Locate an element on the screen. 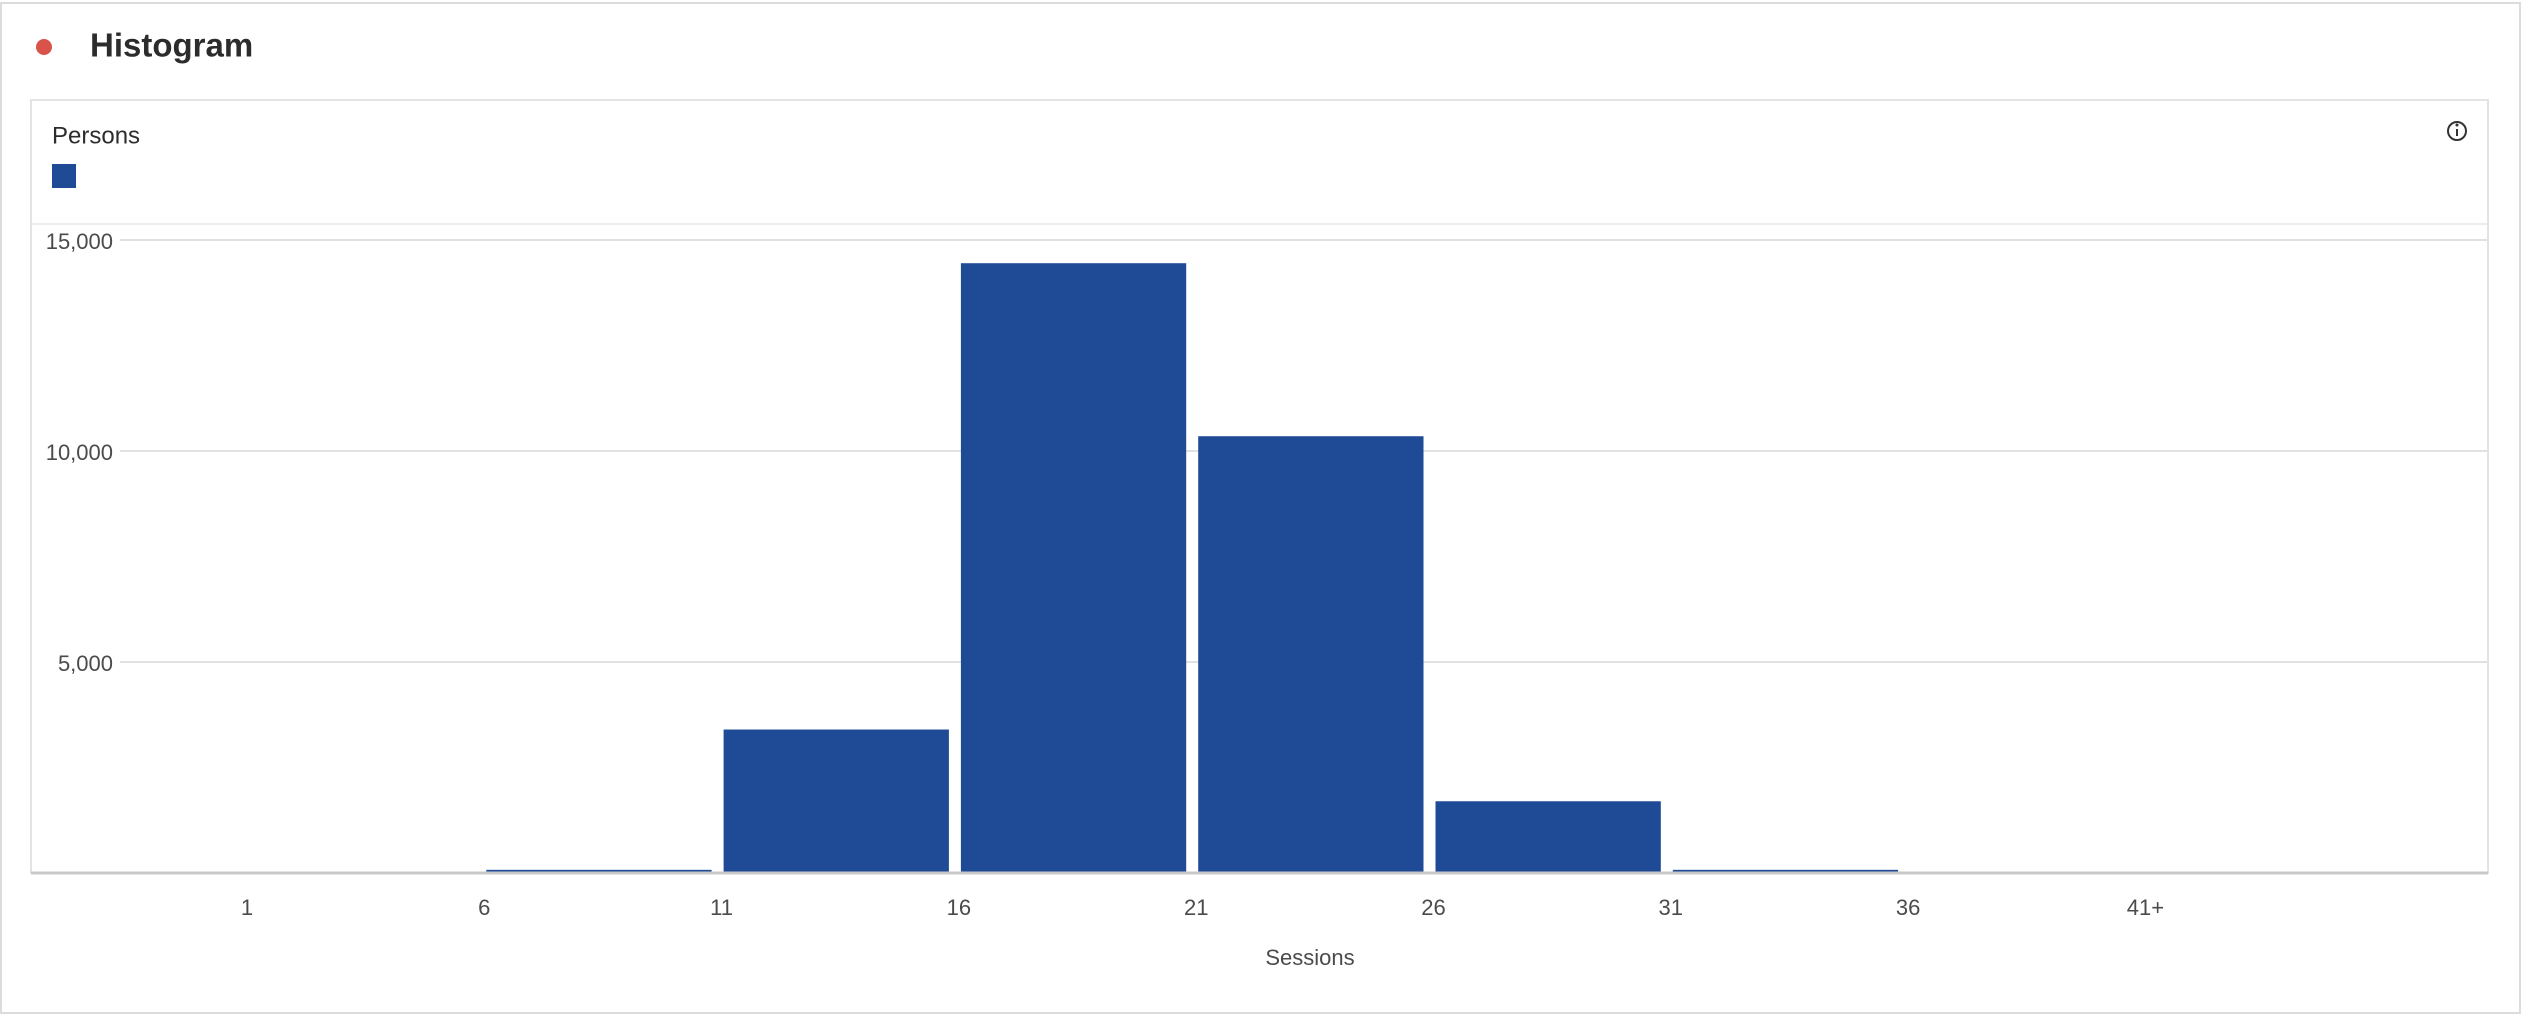 The image size is (2522, 1016). legend-swatch is located at coordinates (64, 176).